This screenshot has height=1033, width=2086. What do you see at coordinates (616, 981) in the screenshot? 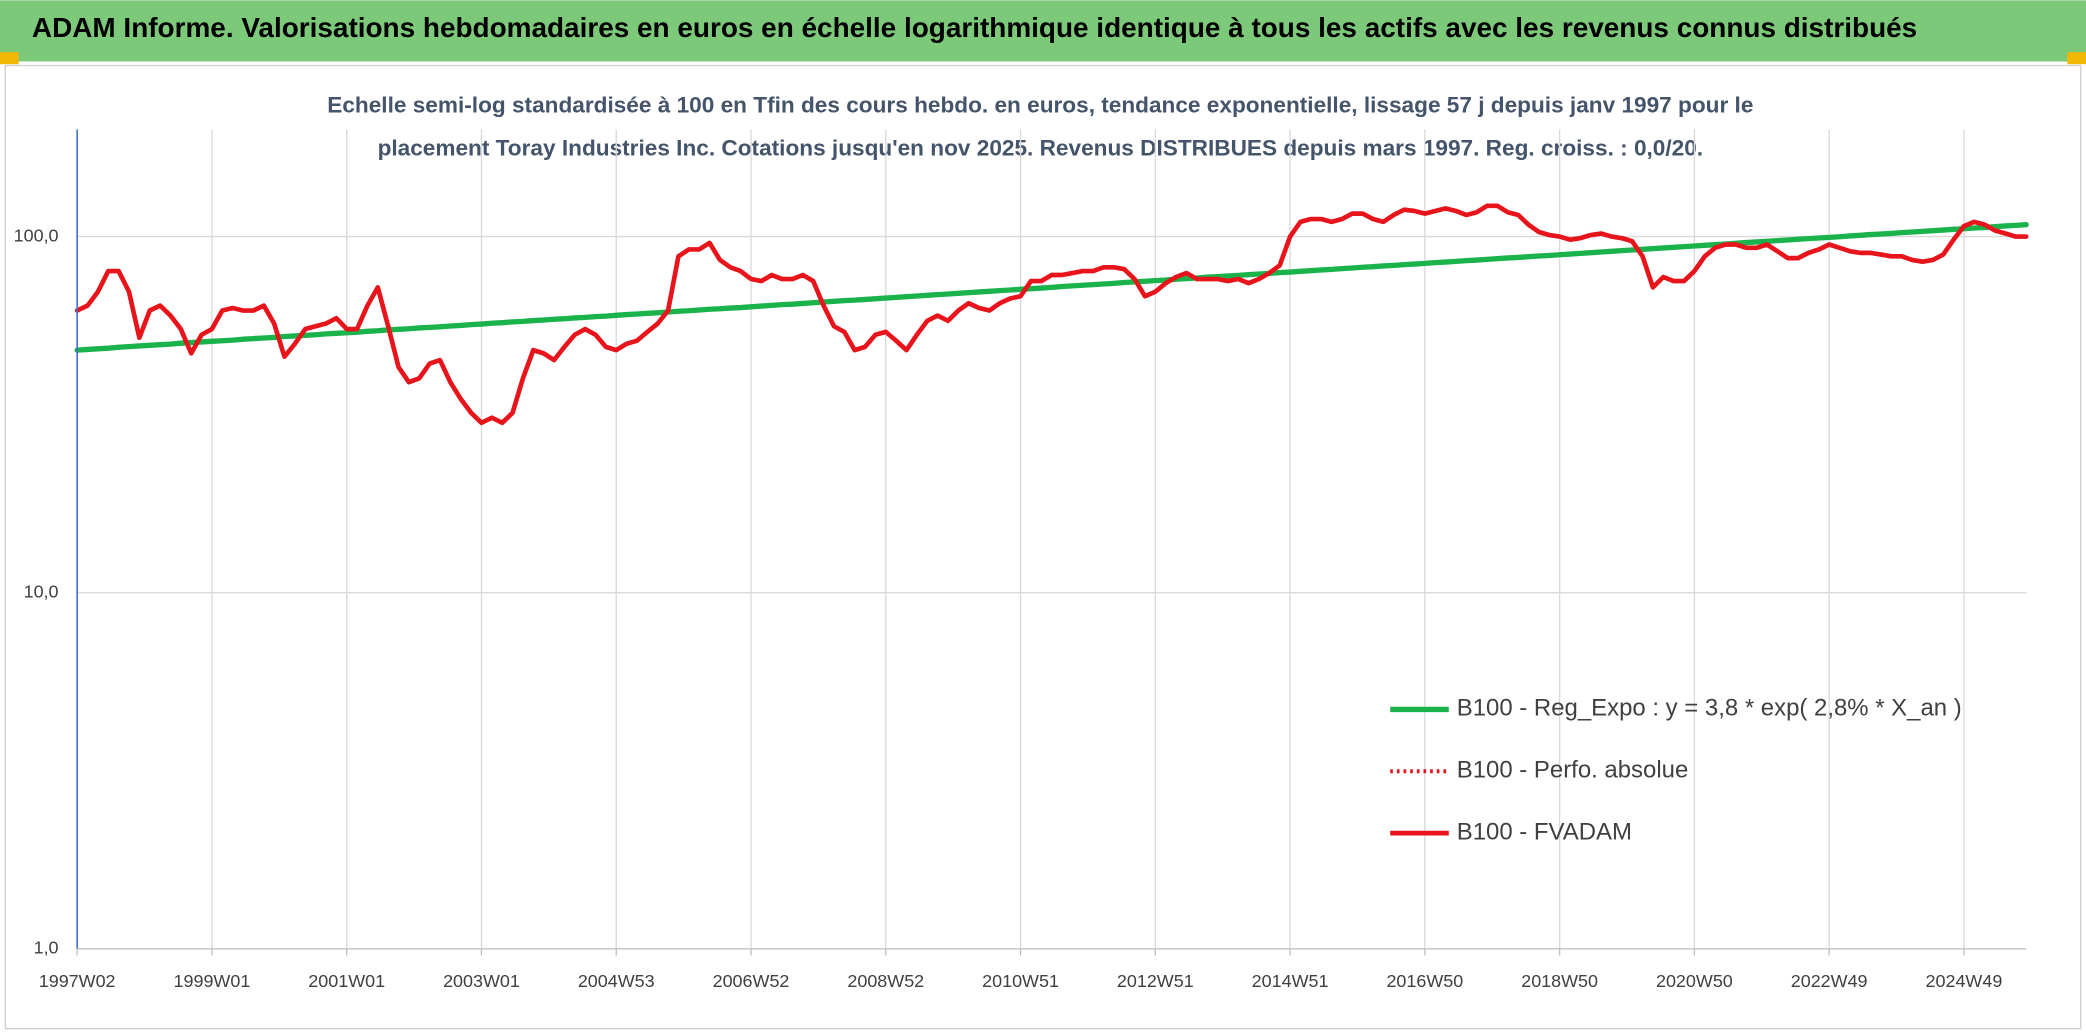
I see `x-tick-label: 2004W53` at bounding box center [616, 981].